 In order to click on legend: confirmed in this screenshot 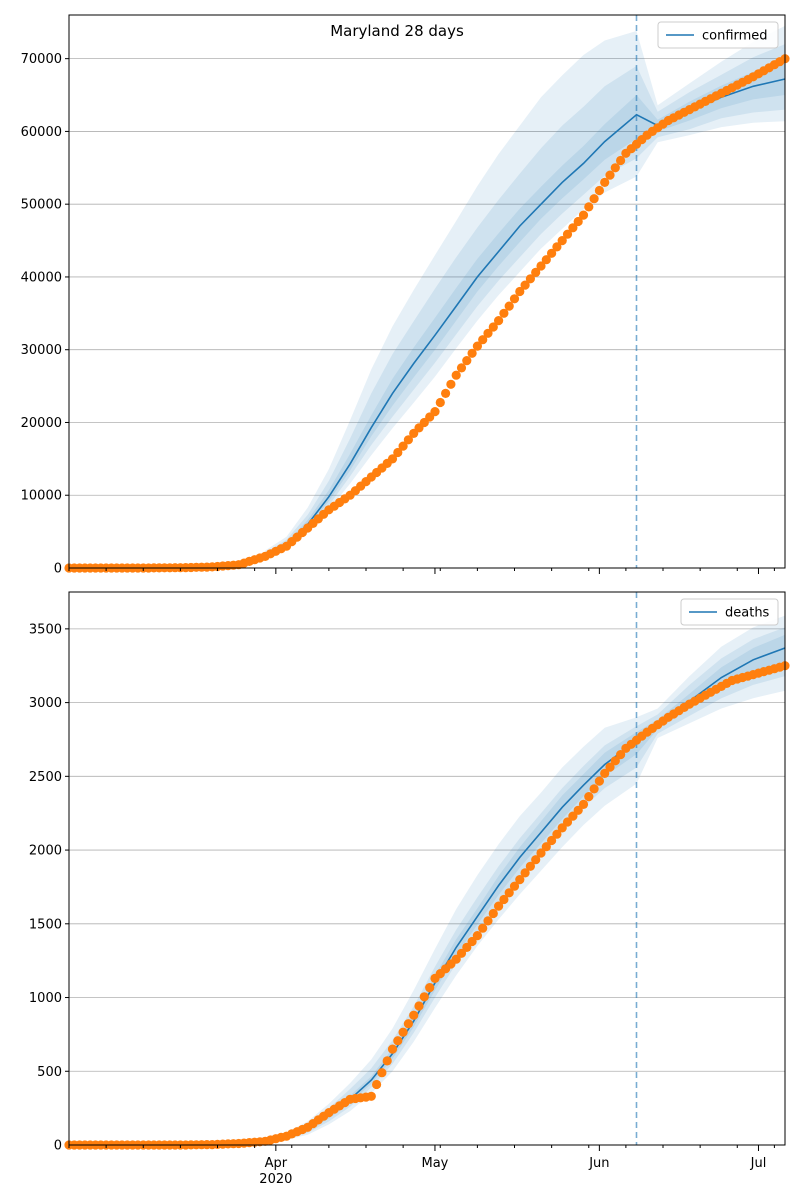, I will do `click(718, 35)`.